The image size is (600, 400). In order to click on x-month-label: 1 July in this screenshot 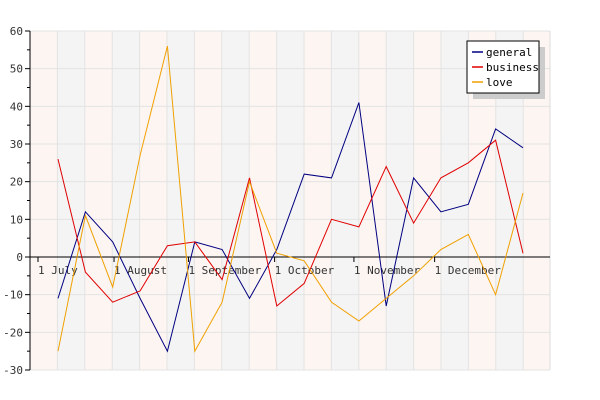, I will do `click(58, 270)`.